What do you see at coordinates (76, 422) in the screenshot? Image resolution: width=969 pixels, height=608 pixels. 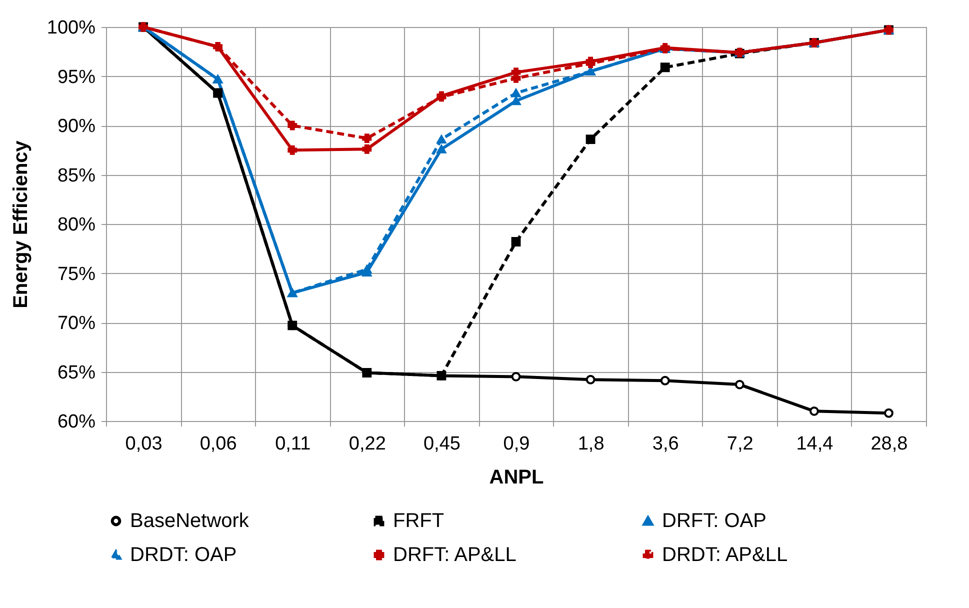 I see `y-tick-label: 60%` at bounding box center [76, 422].